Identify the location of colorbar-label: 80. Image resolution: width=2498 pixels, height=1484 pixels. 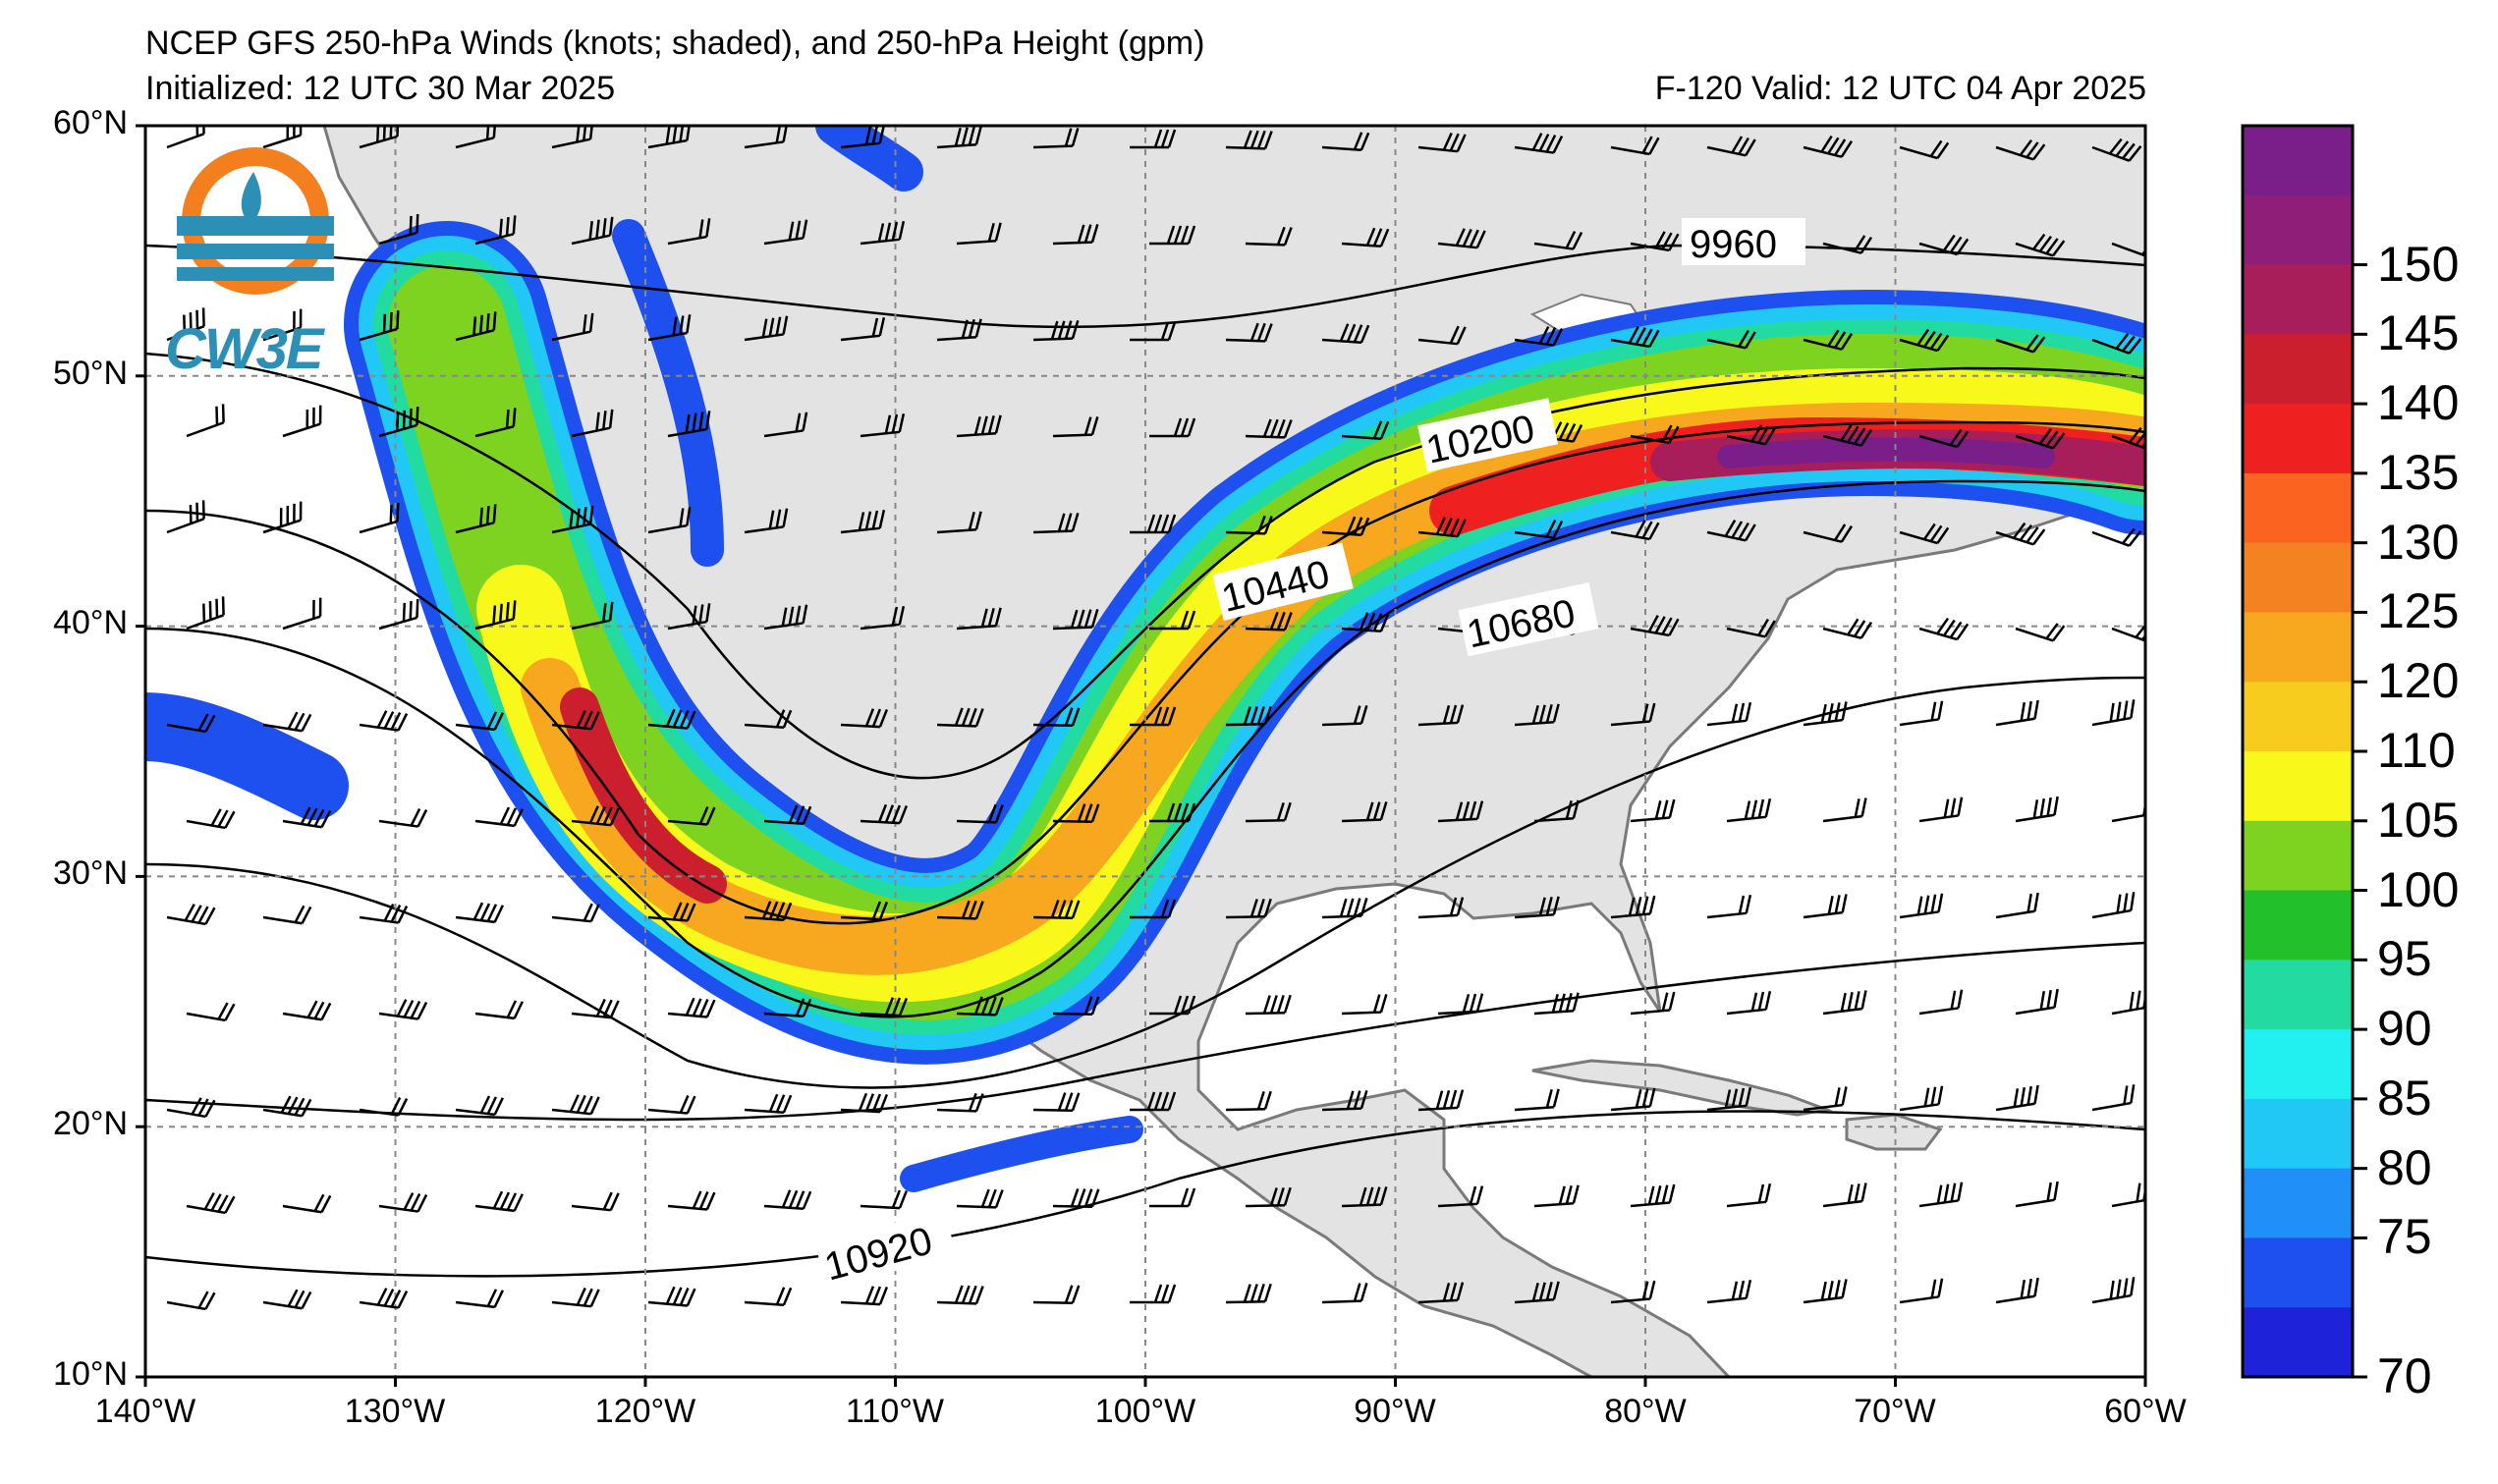
(2404, 1167).